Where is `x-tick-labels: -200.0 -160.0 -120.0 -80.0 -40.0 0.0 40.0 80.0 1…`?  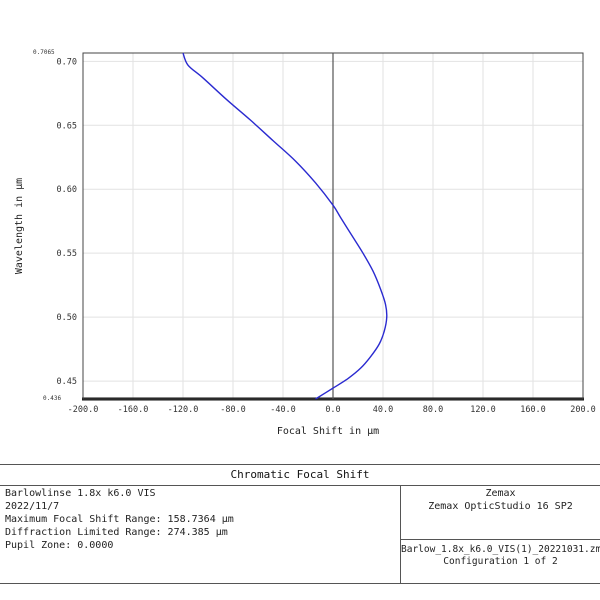 x-tick-labels: -200.0 -160.0 -120.0 -80.0 -40.0 0.0 40.0 80.0 1… is located at coordinates (332, 410).